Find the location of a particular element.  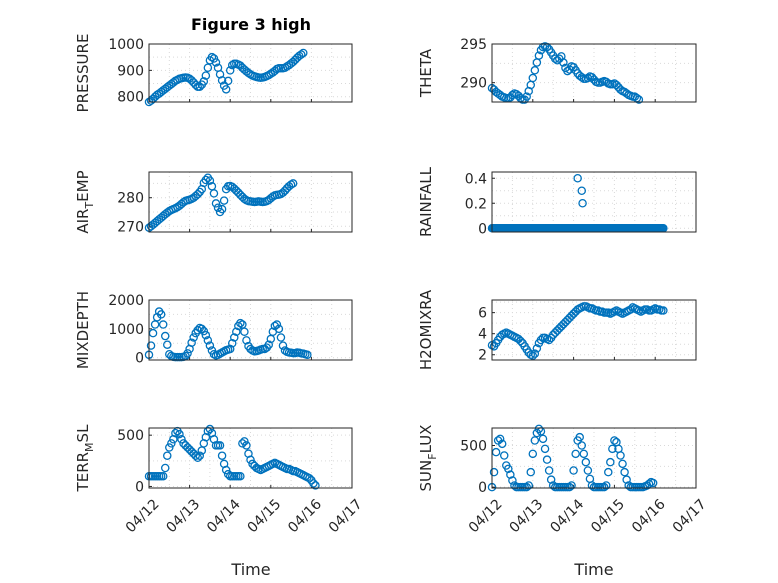

y-tick-label: 900 is located at coordinates (130, 71).